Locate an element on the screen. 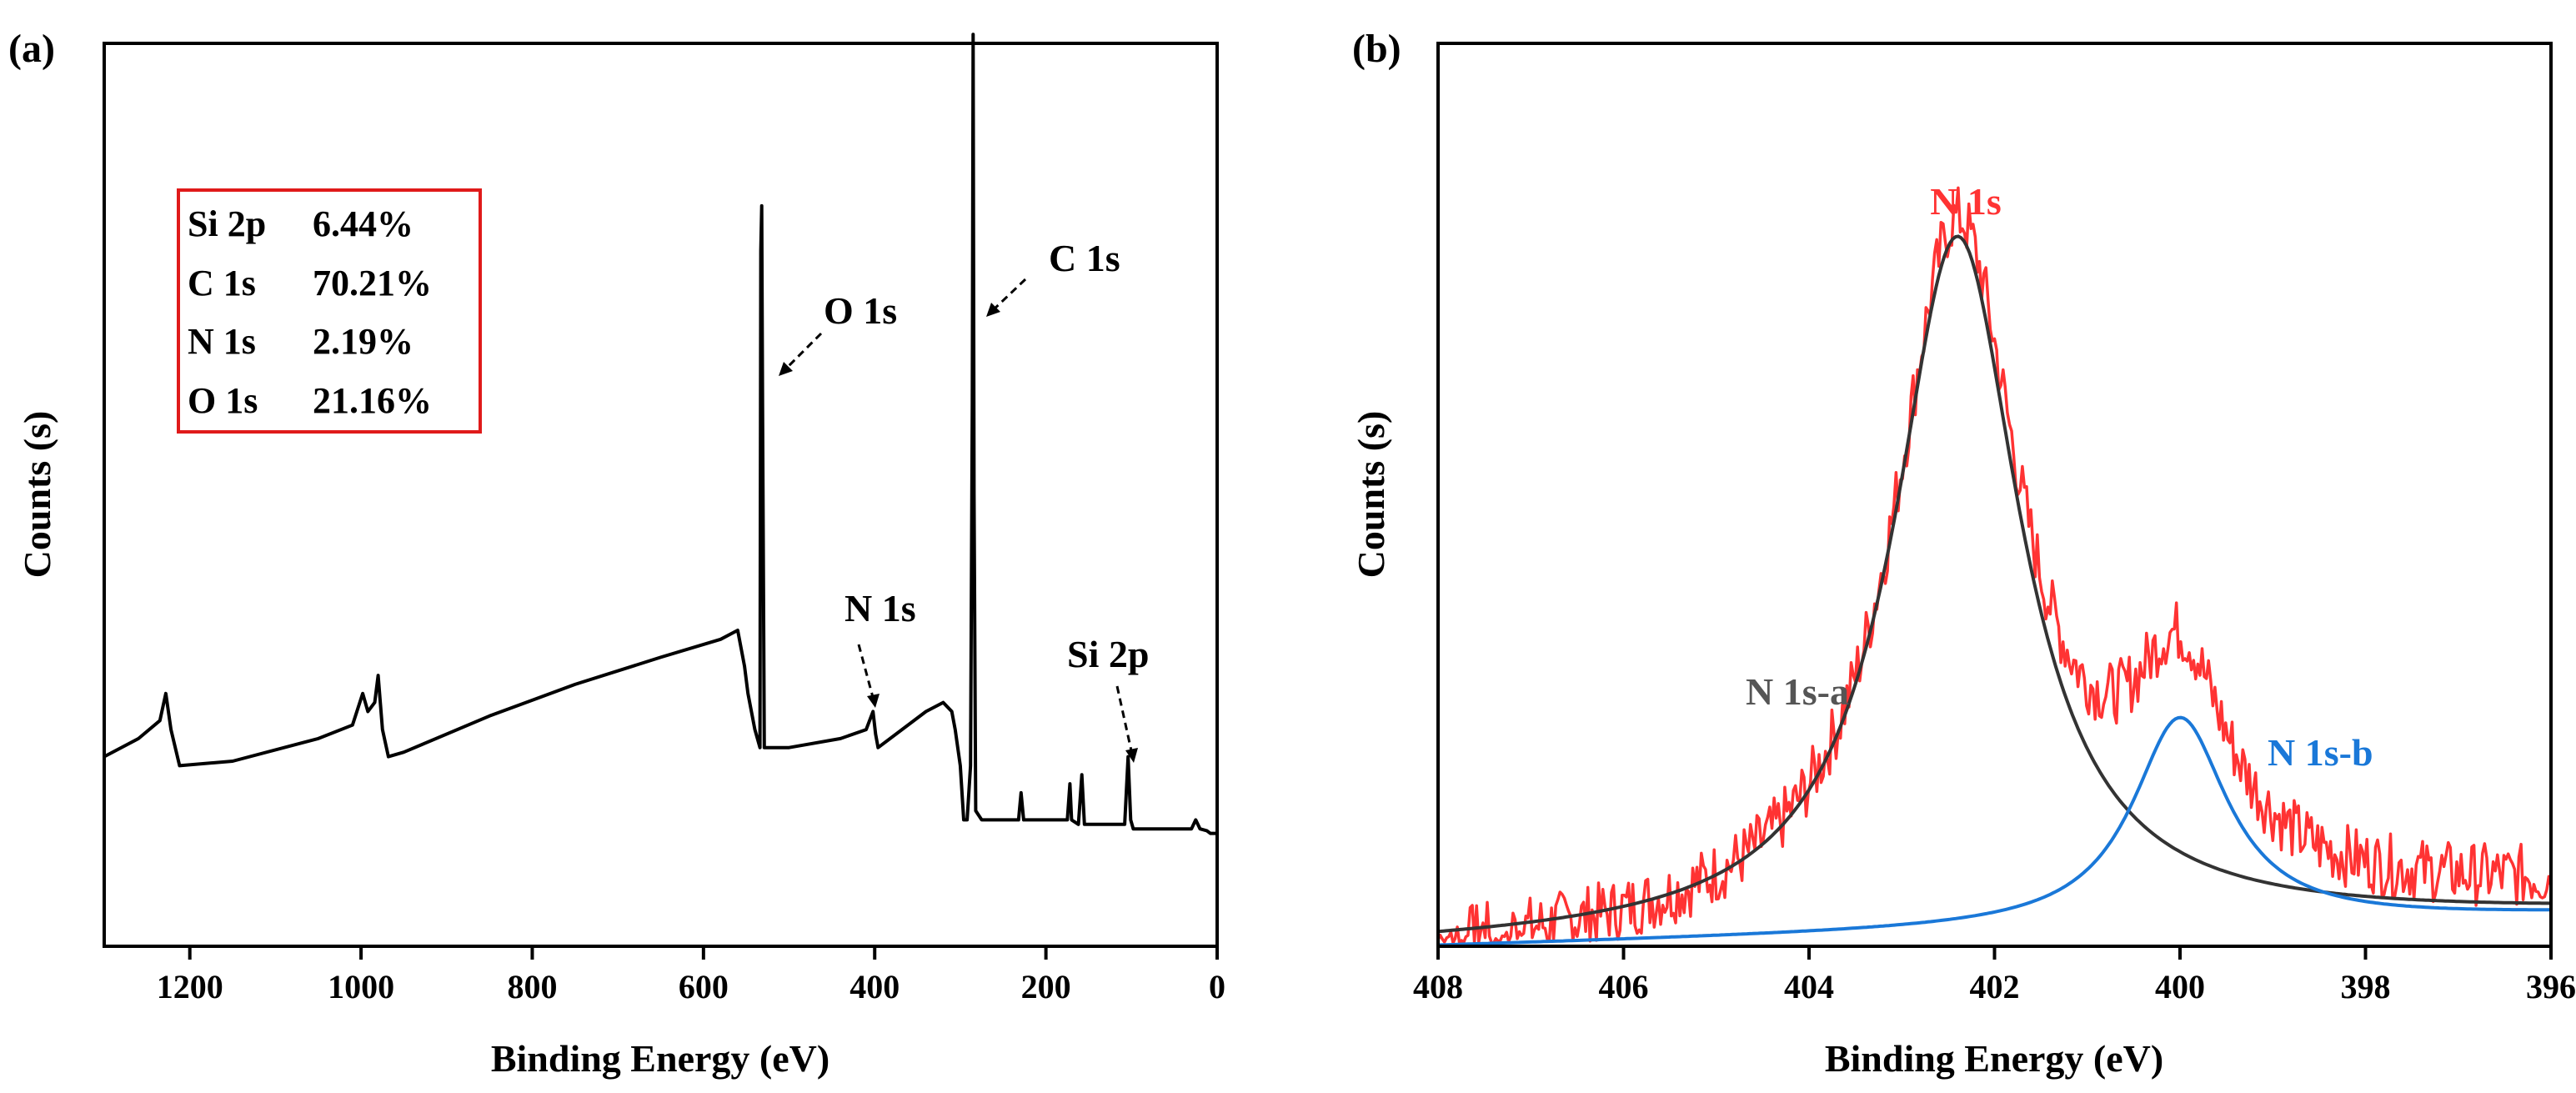  x-tick-label: 398 is located at coordinates (2366, 986).